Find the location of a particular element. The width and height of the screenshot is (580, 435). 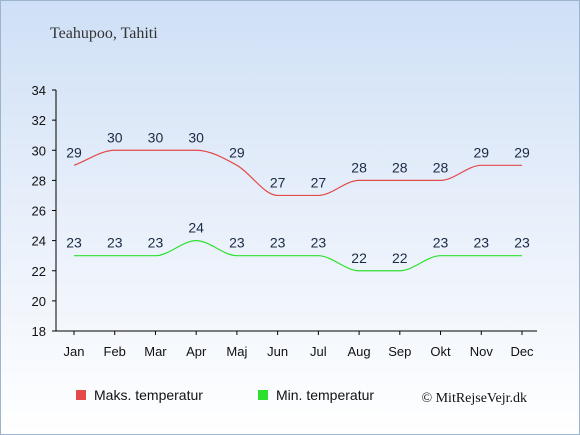

x-tick-label: Jun is located at coordinates (277, 351).